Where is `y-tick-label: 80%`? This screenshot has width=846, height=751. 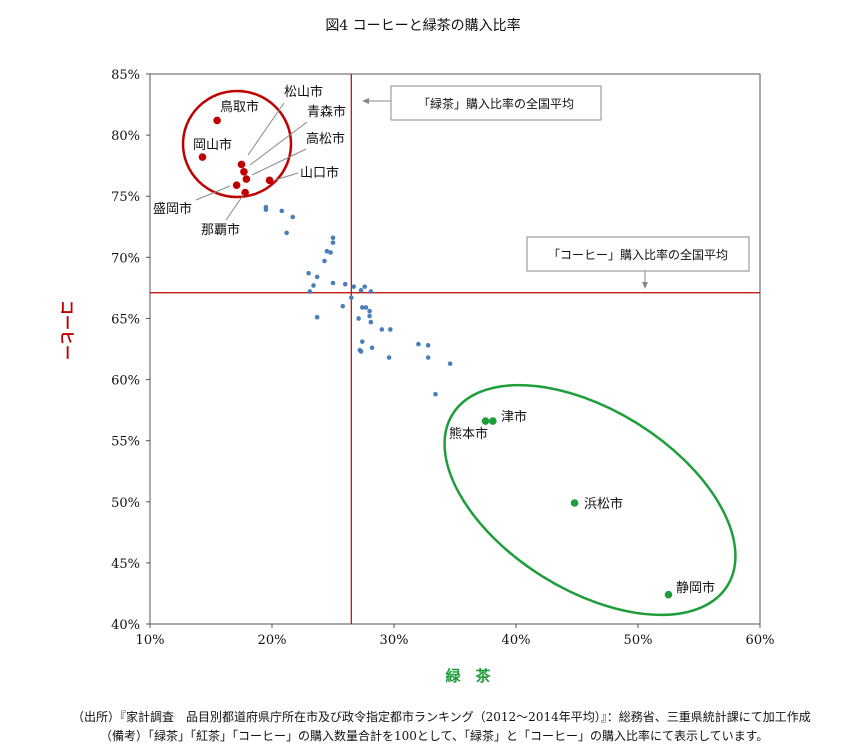
y-tick-label: 80% is located at coordinates (125, 136).